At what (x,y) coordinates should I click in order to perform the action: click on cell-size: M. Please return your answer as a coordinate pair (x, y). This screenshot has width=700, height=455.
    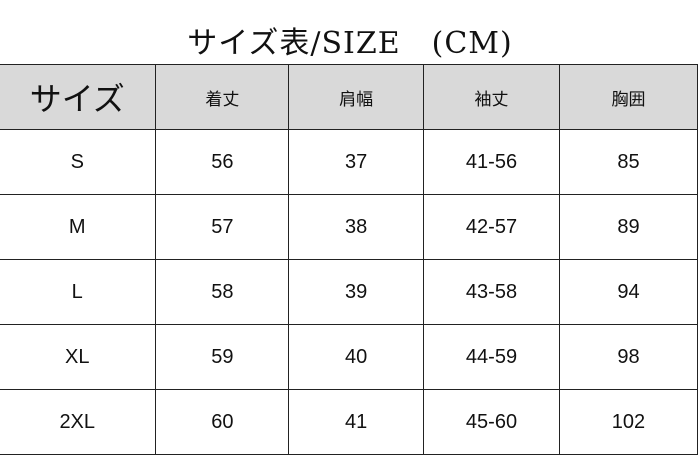
    Looking at the image, I should click on (78, 227).